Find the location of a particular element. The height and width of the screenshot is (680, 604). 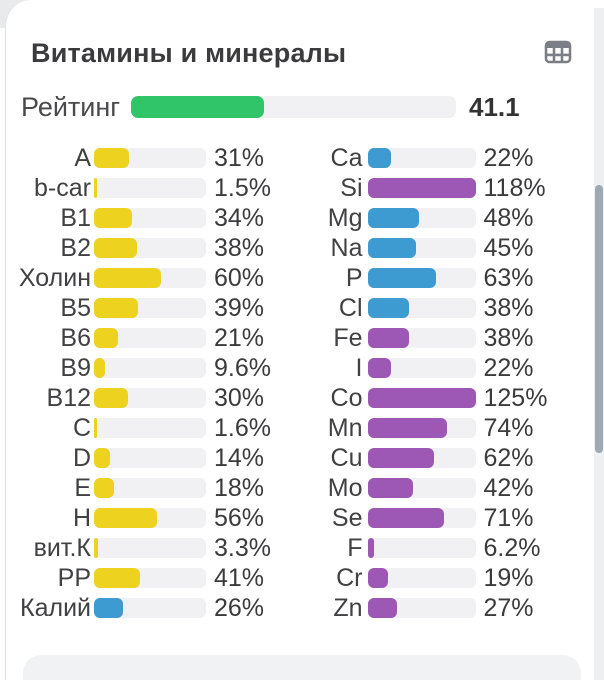

nutrient-label: Se is located at coordinates (347, 517).